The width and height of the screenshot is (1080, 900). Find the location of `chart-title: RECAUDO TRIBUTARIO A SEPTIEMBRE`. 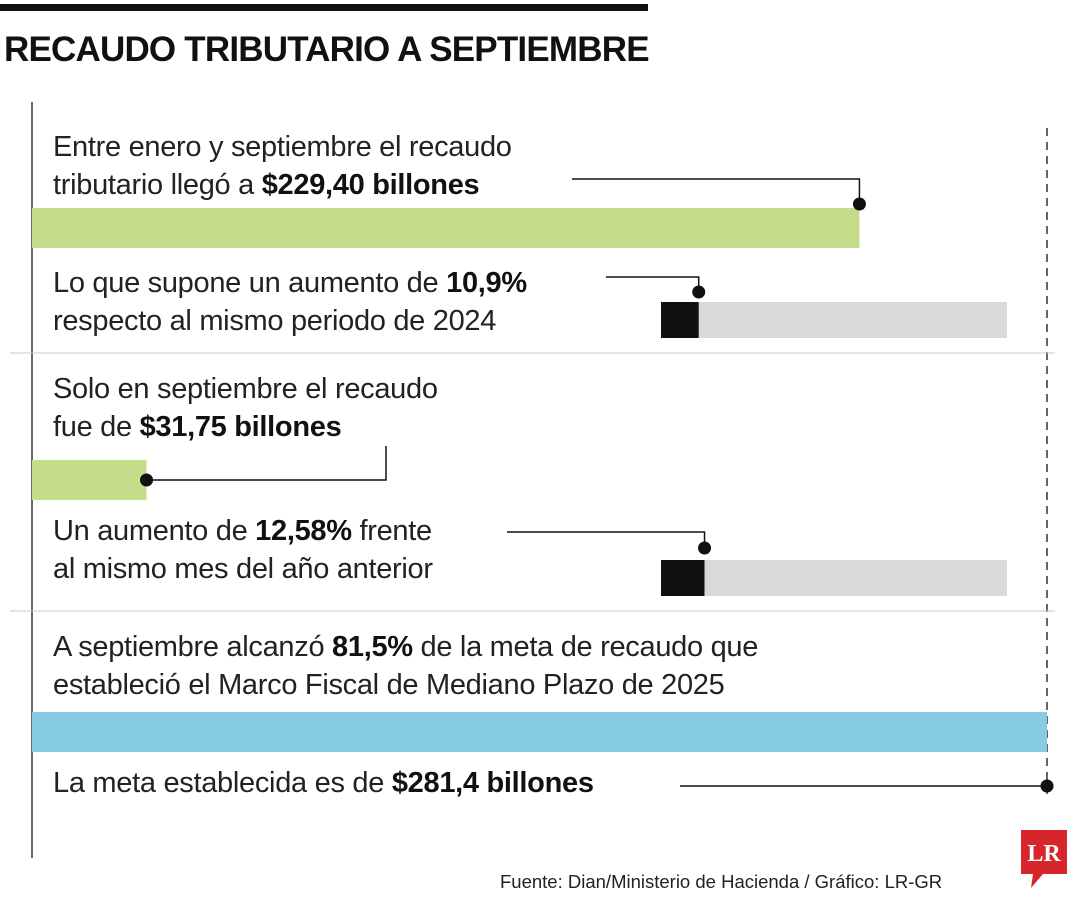

chart-title: RECAUDO TRIBUTARIO A SEPTIEMBRE is located at coordinates (327, 49).